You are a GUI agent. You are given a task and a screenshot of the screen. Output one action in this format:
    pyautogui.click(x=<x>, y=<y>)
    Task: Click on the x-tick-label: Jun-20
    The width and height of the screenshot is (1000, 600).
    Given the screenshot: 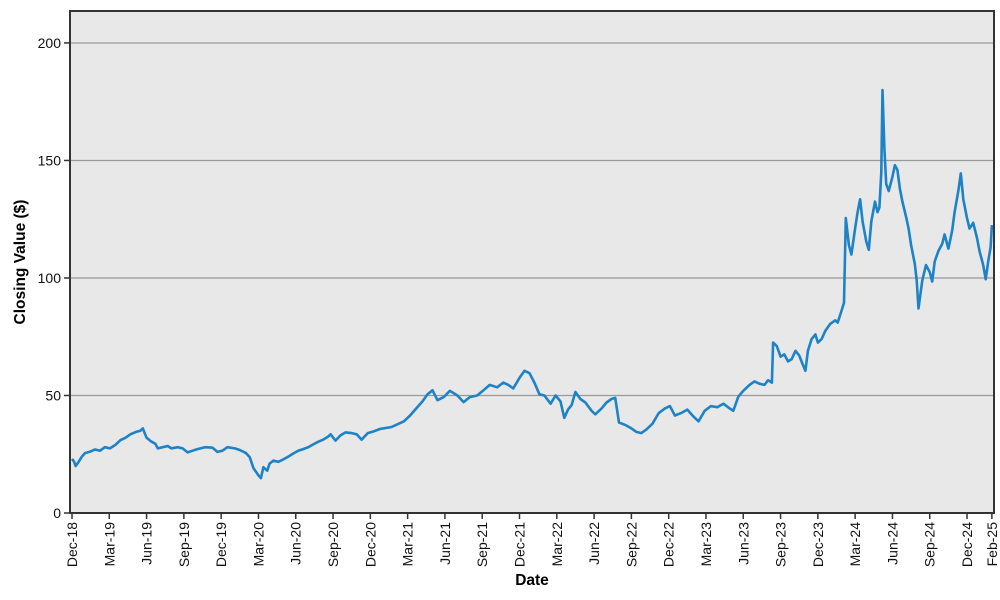 What is the action you would take?
    pyautogui.click(x=296, y=543)
    